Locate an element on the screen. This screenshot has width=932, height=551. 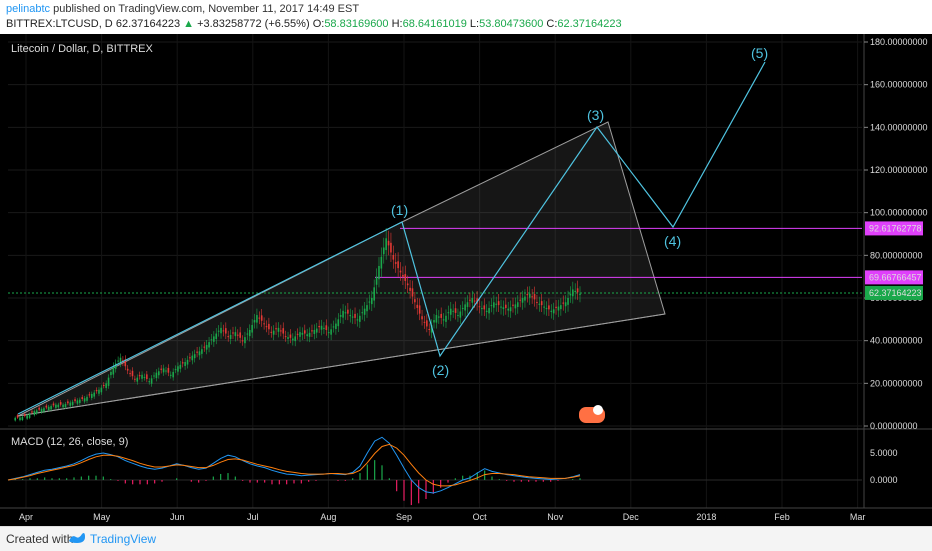
symbol-label: BITTREX:LTCUSD, D is located at coordinates (59, 24).